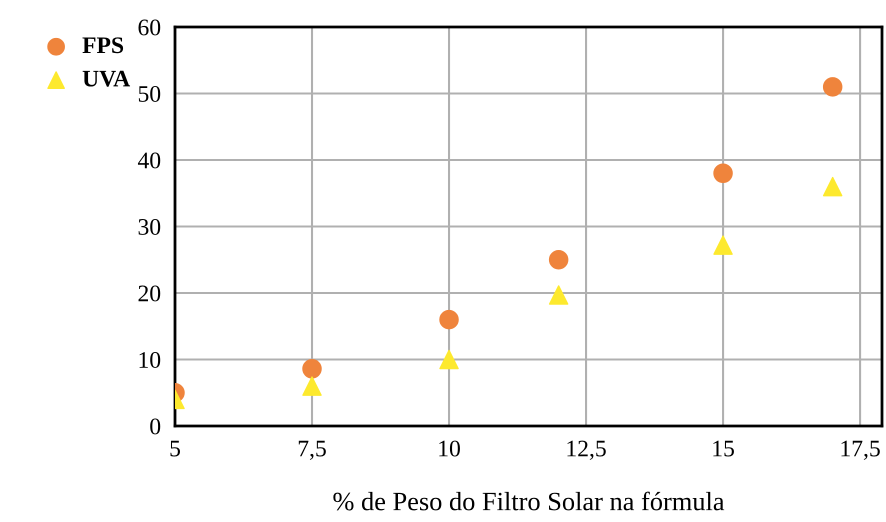 This screenshot has height=522, width=886. I want to click on y-tick-label: 10, so click(150, 360).